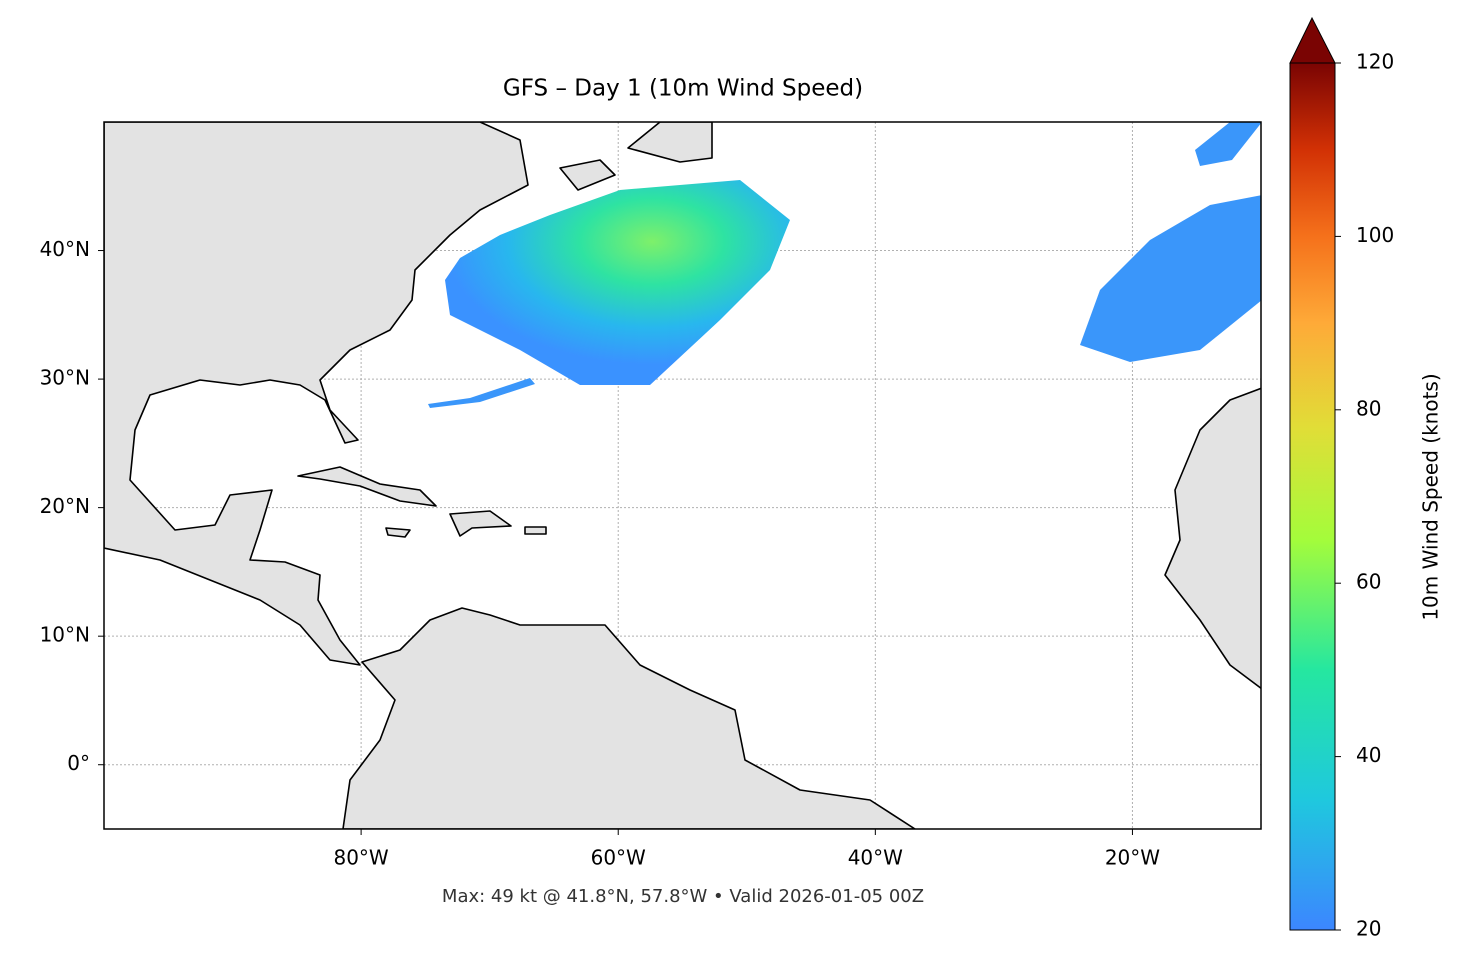  Describe the element at coordinates (78, 763) in the screenshot. I see `y-tick-label: 0°` at that location.